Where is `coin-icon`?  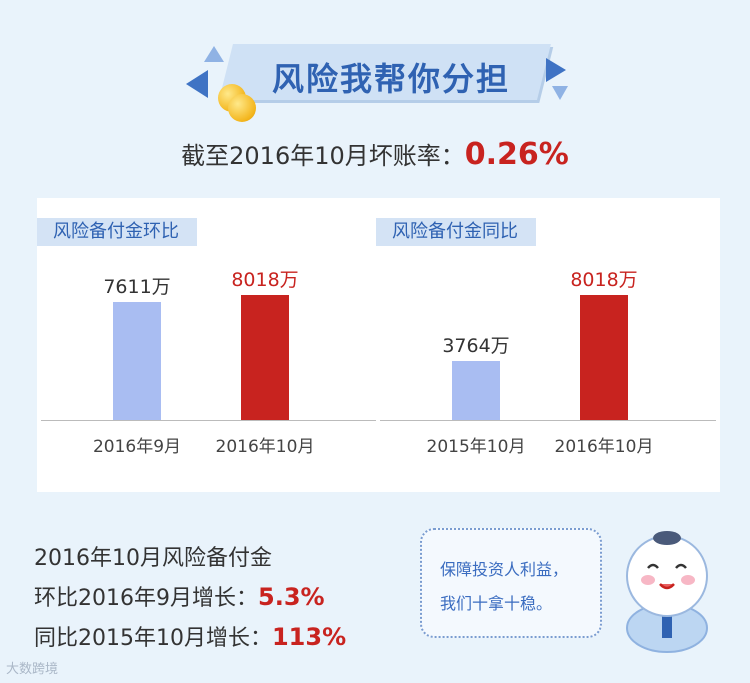
coin-icon is located at coordinates (242, 108).